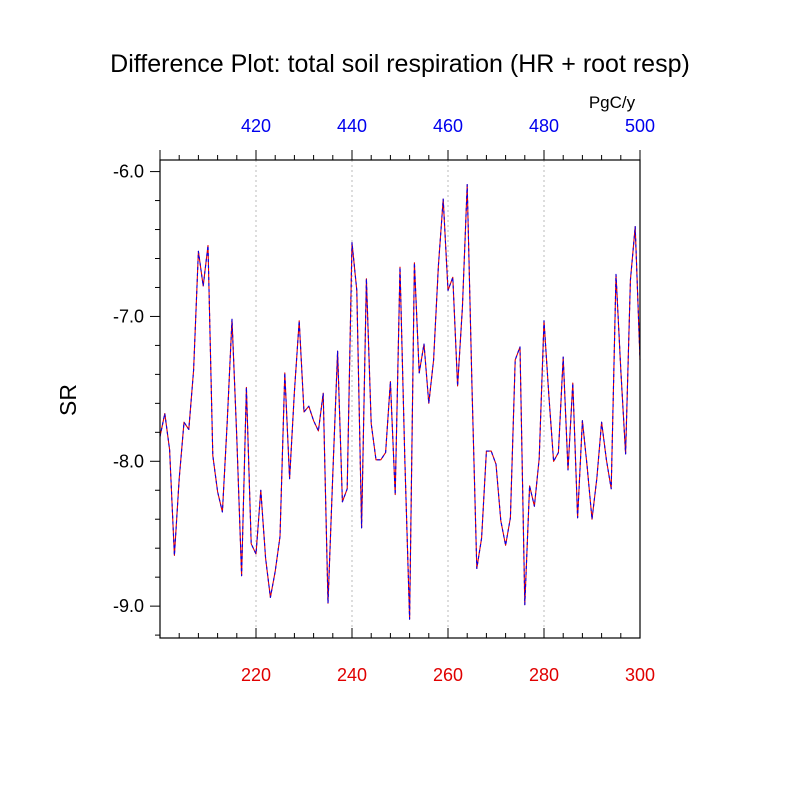  Describe the element at coordinates (256, 675) in the screenshot. I see `bottom-tick-label: 220` at that location.